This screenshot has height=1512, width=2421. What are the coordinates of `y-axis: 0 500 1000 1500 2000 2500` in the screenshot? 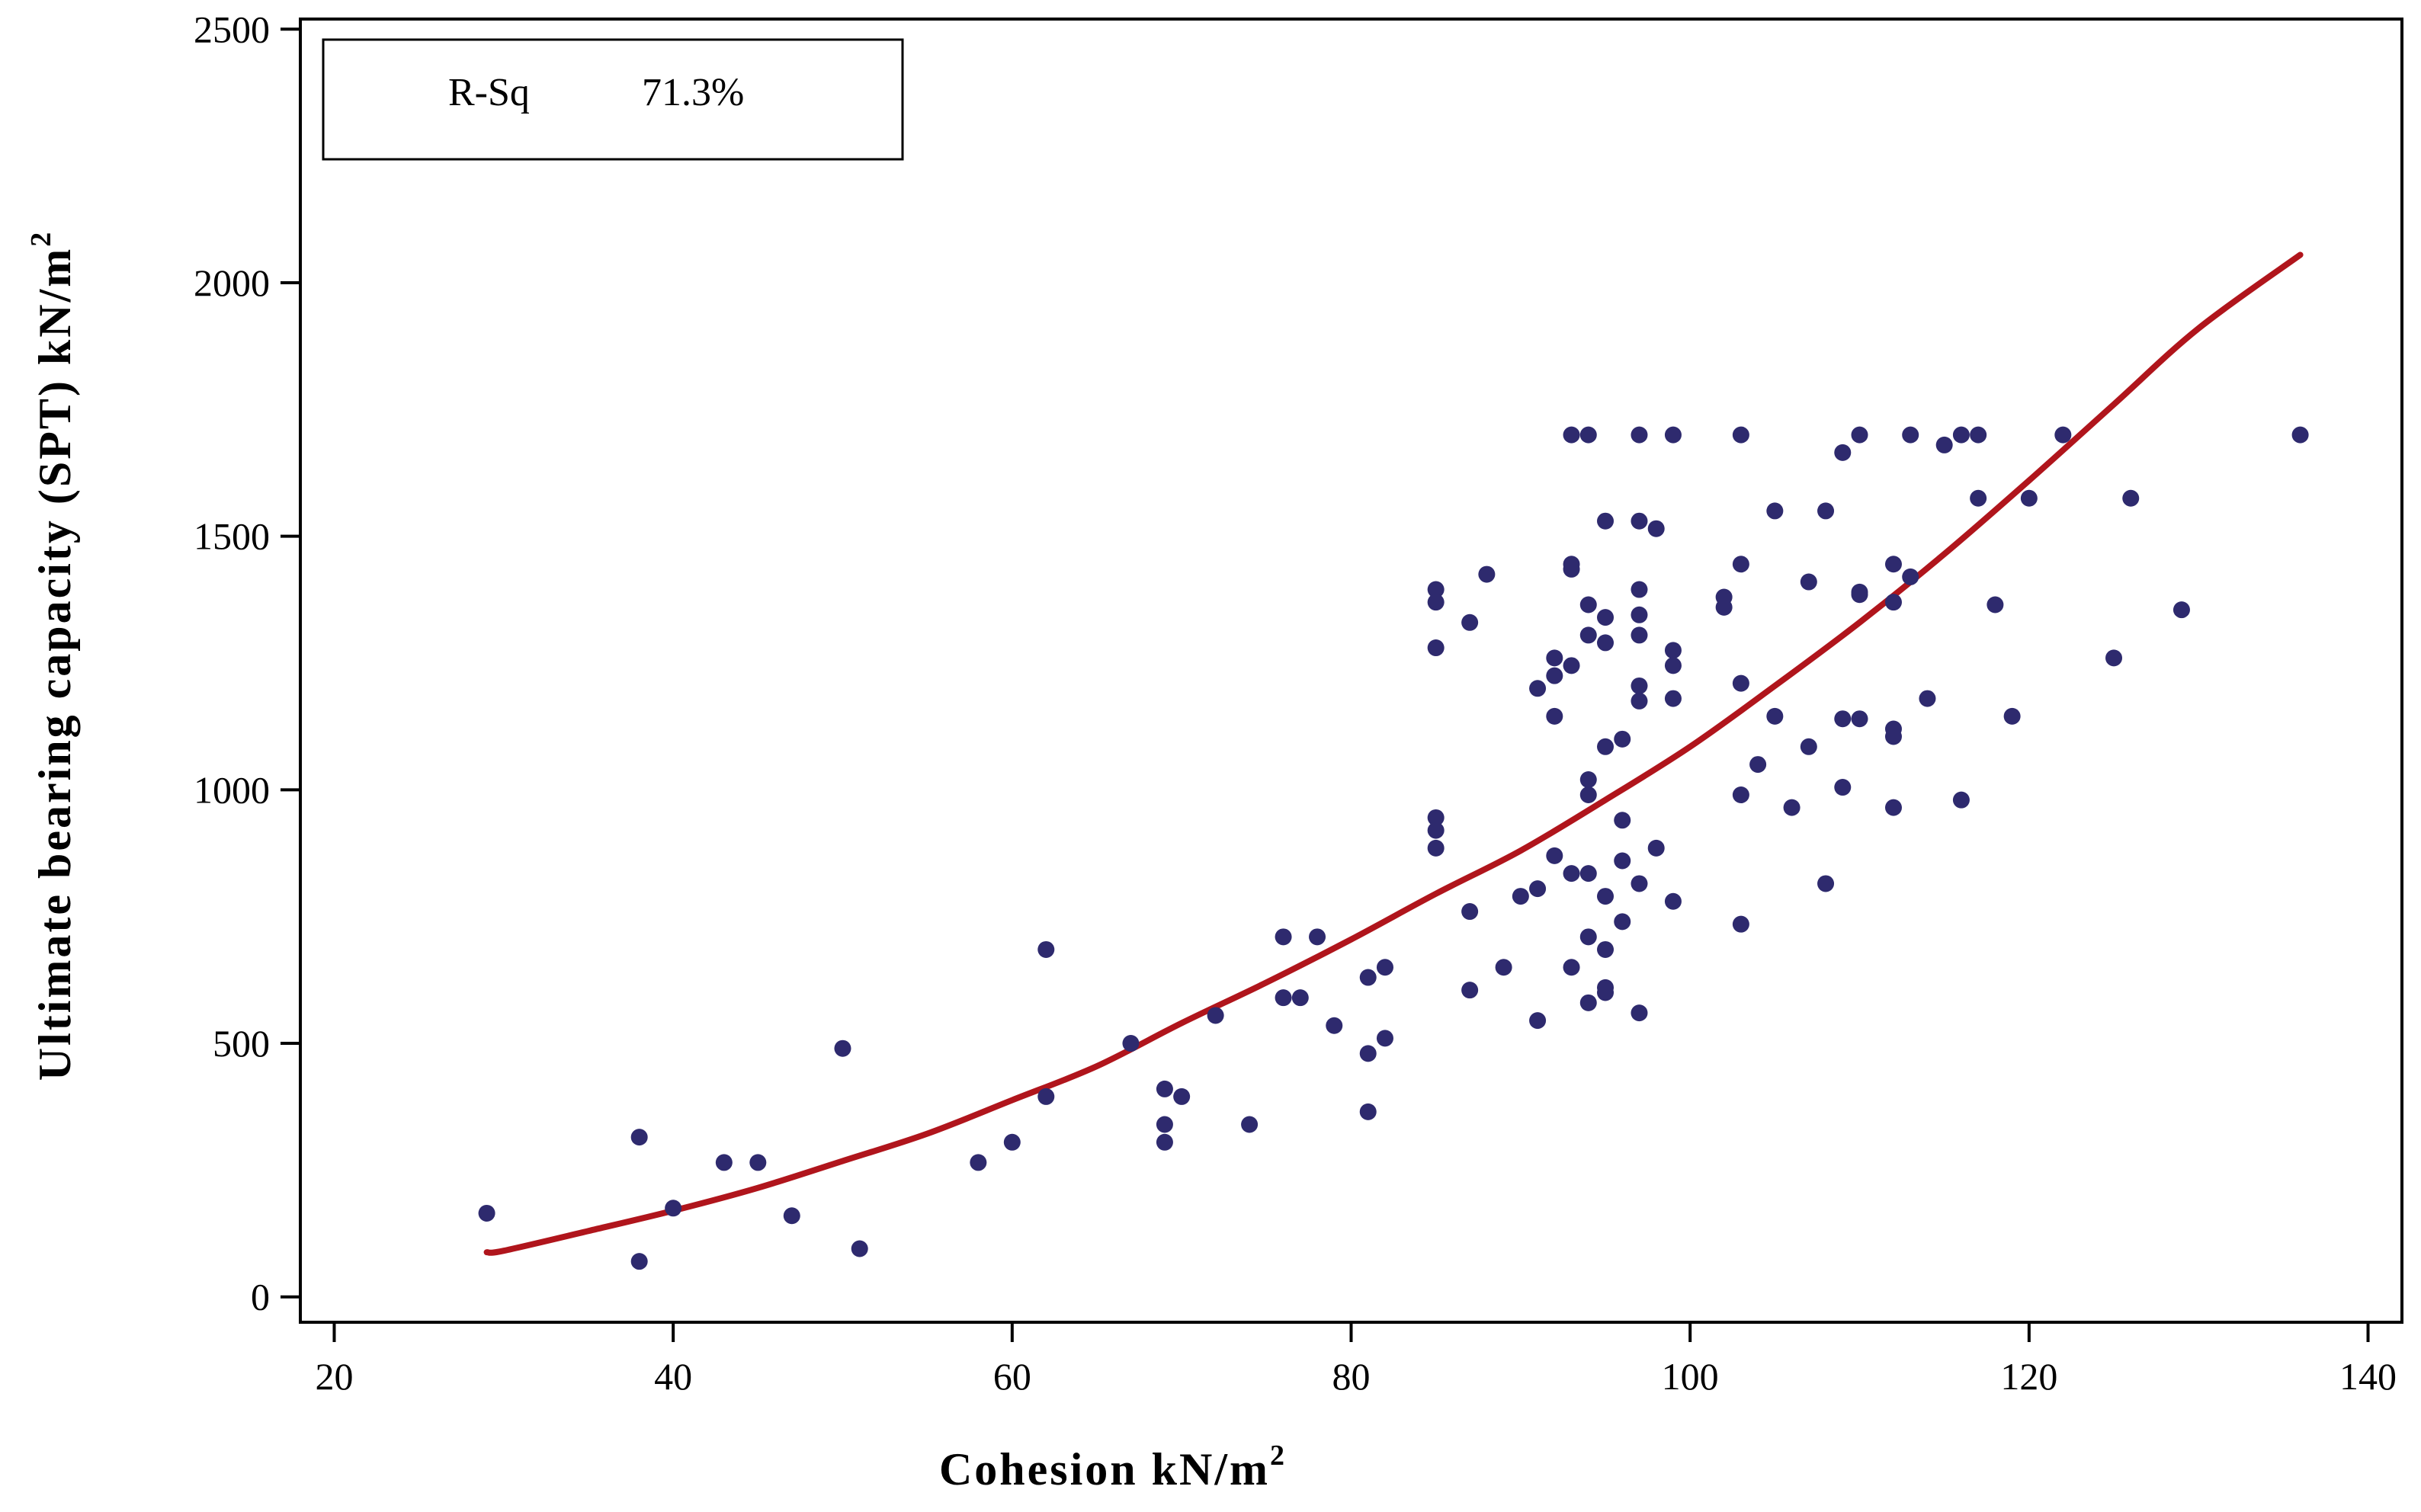 It's located at (247, 663).